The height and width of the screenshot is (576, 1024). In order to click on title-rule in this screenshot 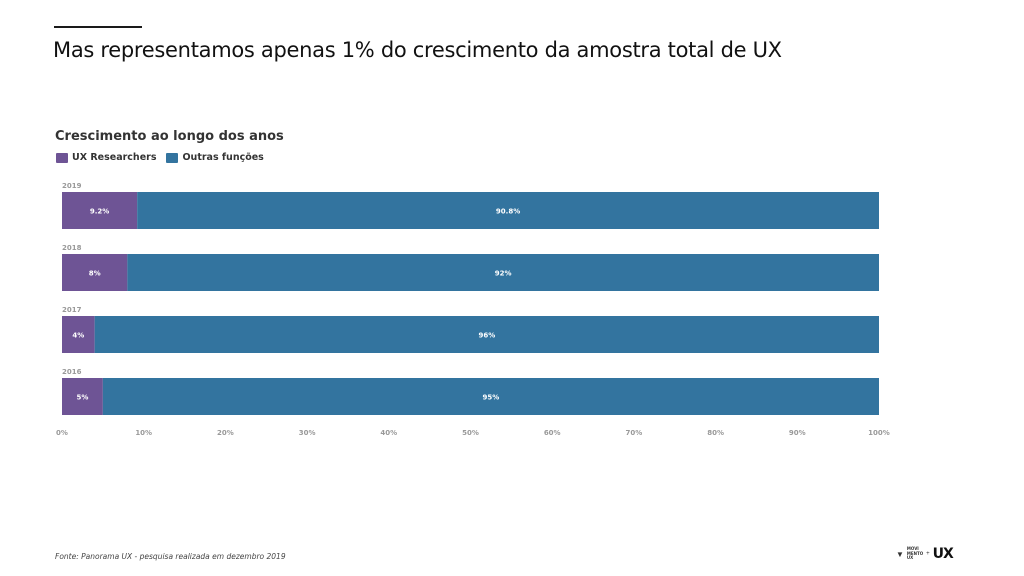, I will do `click(98, 27)`.